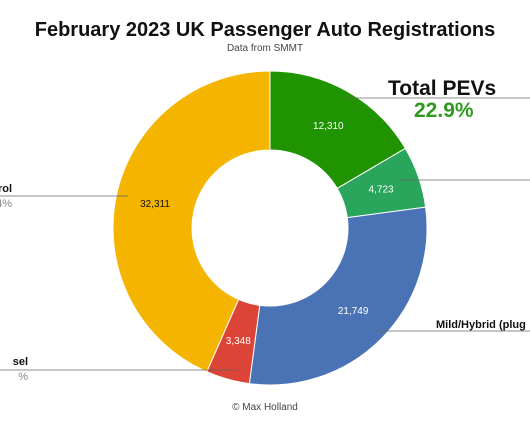  What do you see at coordinates (20, 362) in the screenshot?
I see `slice-legend-label-3: sel` at bounding box center [20, 362].